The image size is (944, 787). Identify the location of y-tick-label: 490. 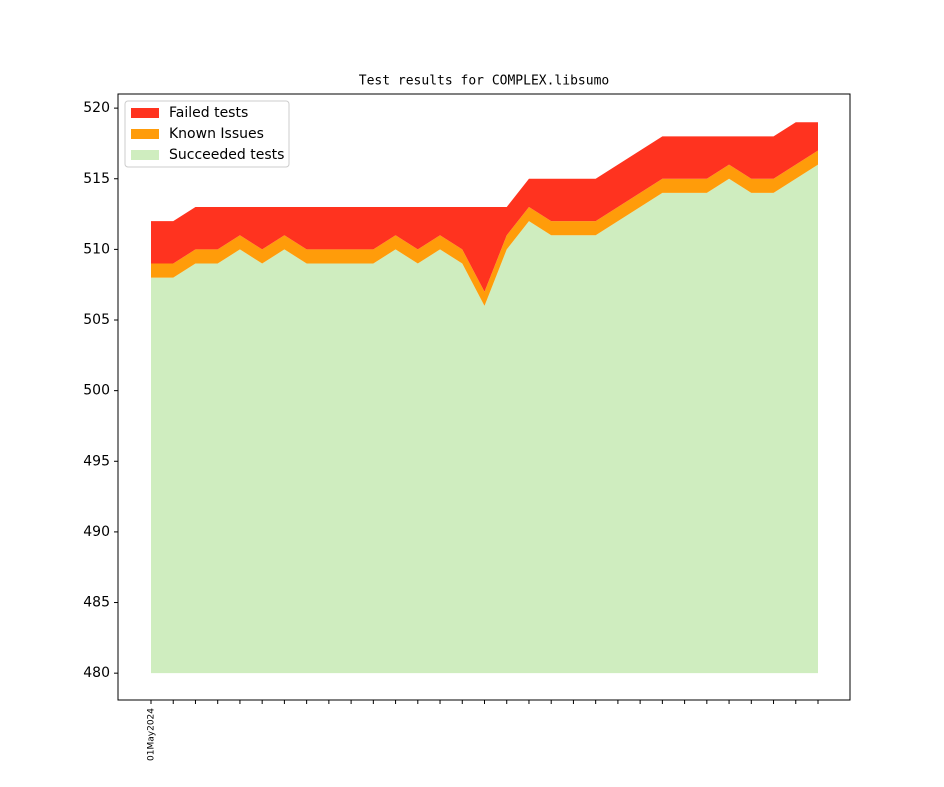
(96, 532).